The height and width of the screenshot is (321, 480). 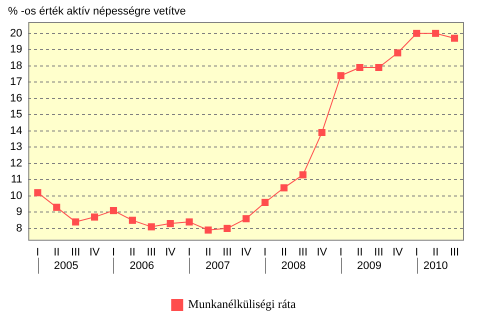 I want to click on text: 2005, so click(x=66, y=266).